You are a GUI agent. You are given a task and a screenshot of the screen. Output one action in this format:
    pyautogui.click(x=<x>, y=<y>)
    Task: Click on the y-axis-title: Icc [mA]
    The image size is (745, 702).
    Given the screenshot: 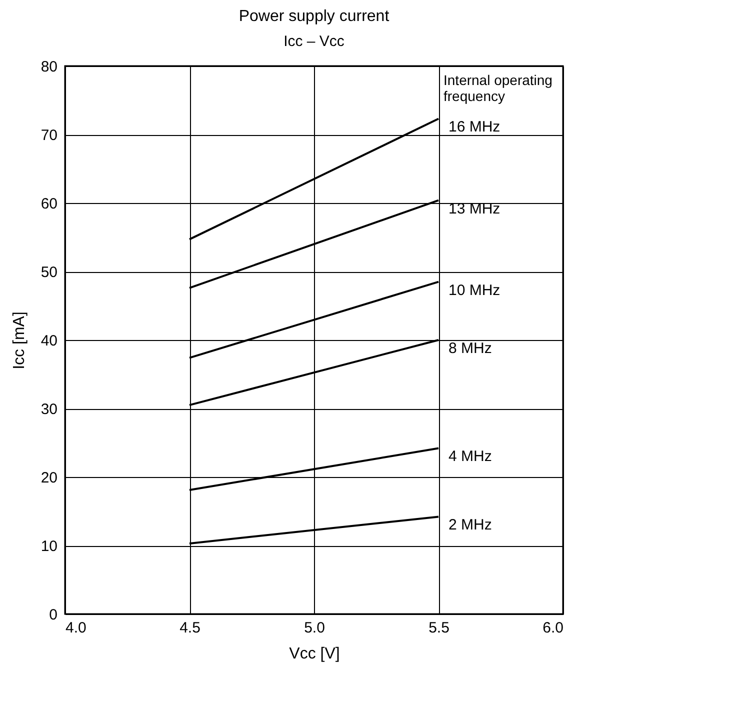 What is the action you would take?
    pyautogui.click(x=19, y=341)
    